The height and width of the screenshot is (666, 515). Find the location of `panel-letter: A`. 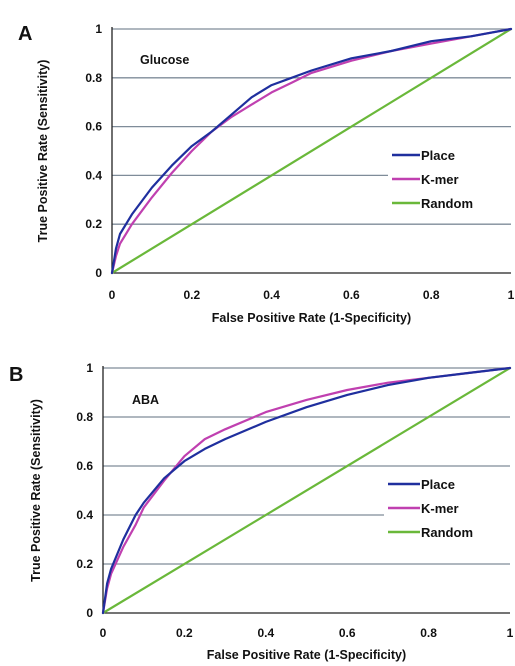

panel-letter: A is located at coordinates (25, 34).